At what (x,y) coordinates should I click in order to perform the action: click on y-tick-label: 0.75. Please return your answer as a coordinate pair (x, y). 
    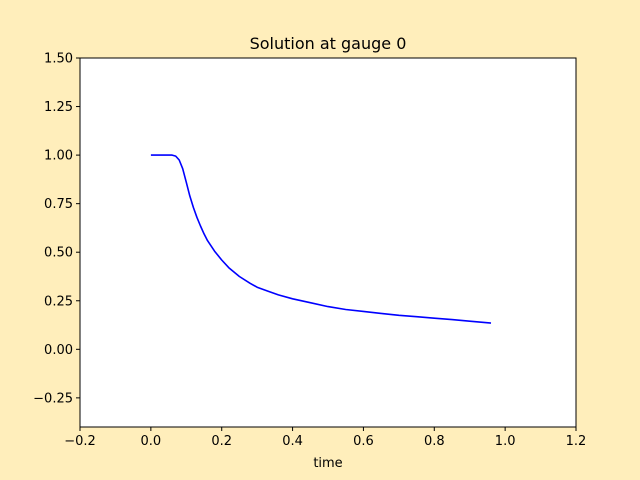
    Looking at the image, I should click on (58, 204).